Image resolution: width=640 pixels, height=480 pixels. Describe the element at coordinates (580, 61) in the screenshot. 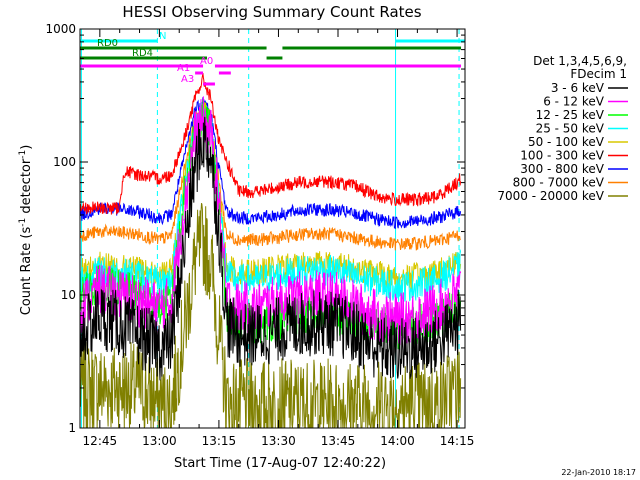

I see `legend-header-1: Det 1,3,4,5,6,9,` at that location.